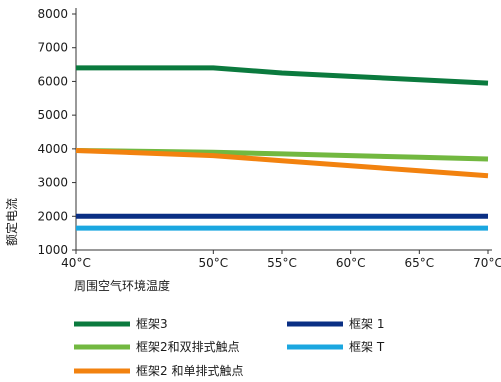  I want to click on legend-label: 框架2 和单排式触点, so click(189, 371).